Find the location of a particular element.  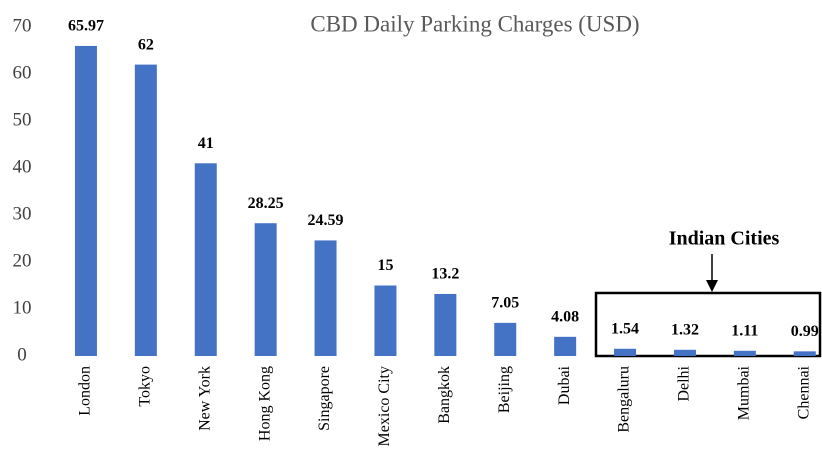

y-tick-label: 60 is located at coordinates (22, 72).